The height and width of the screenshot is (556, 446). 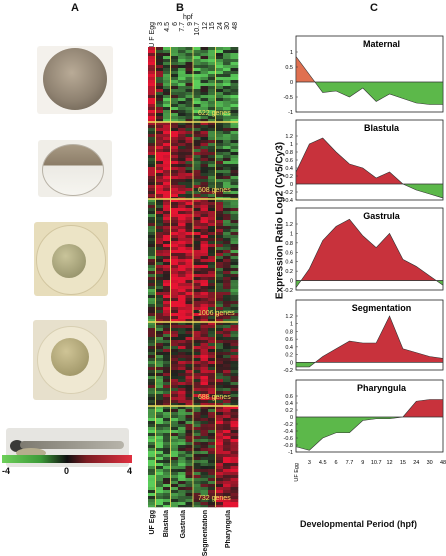 I want to click on y-tick-label: 1, so click(x=291, y=145).